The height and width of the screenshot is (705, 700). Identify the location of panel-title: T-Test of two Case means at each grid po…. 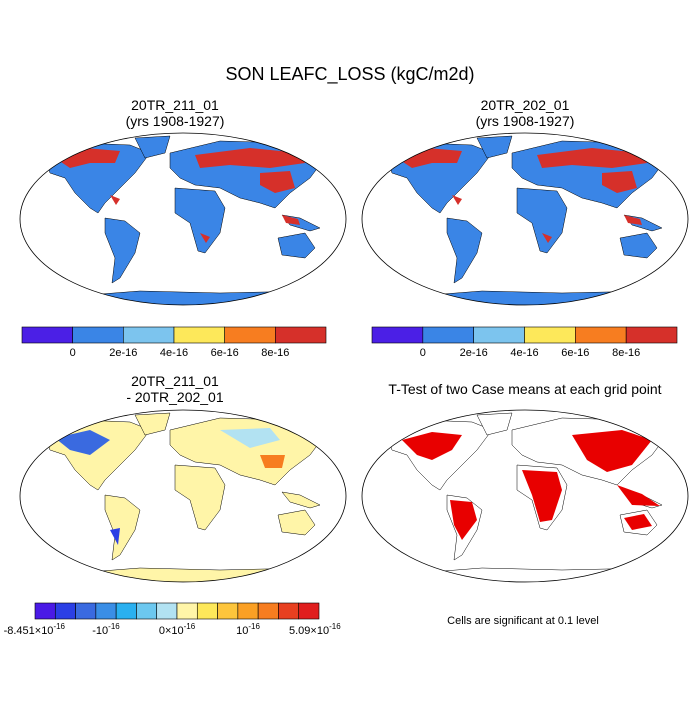
(524, 389).